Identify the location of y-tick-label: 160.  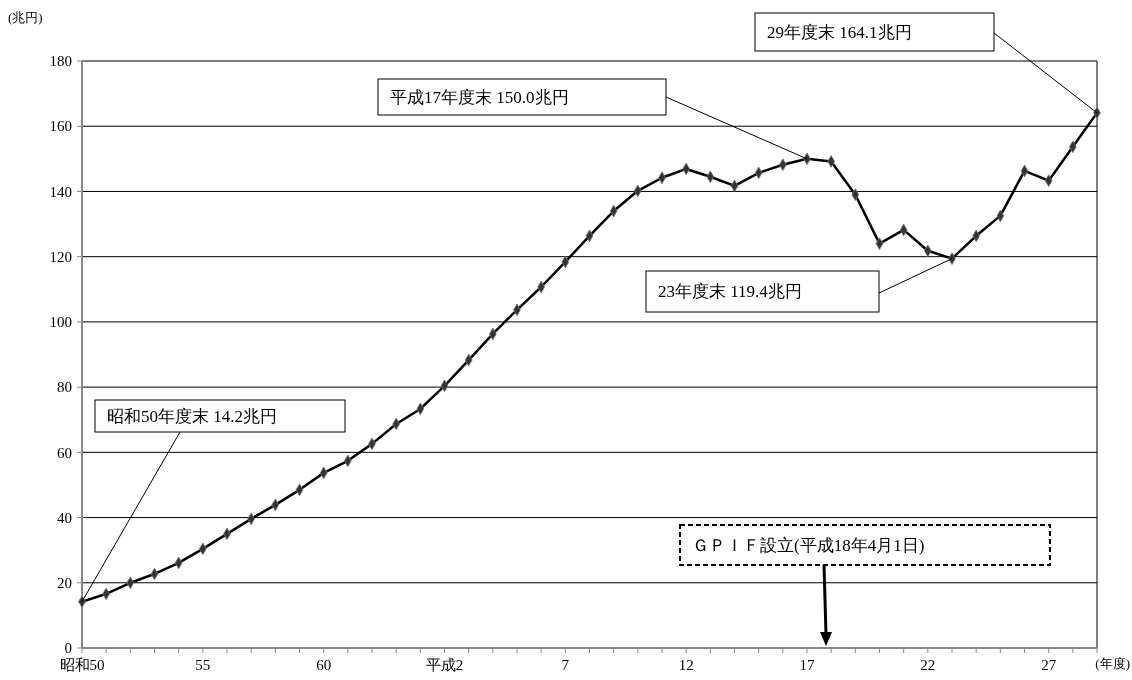
(60, 126).